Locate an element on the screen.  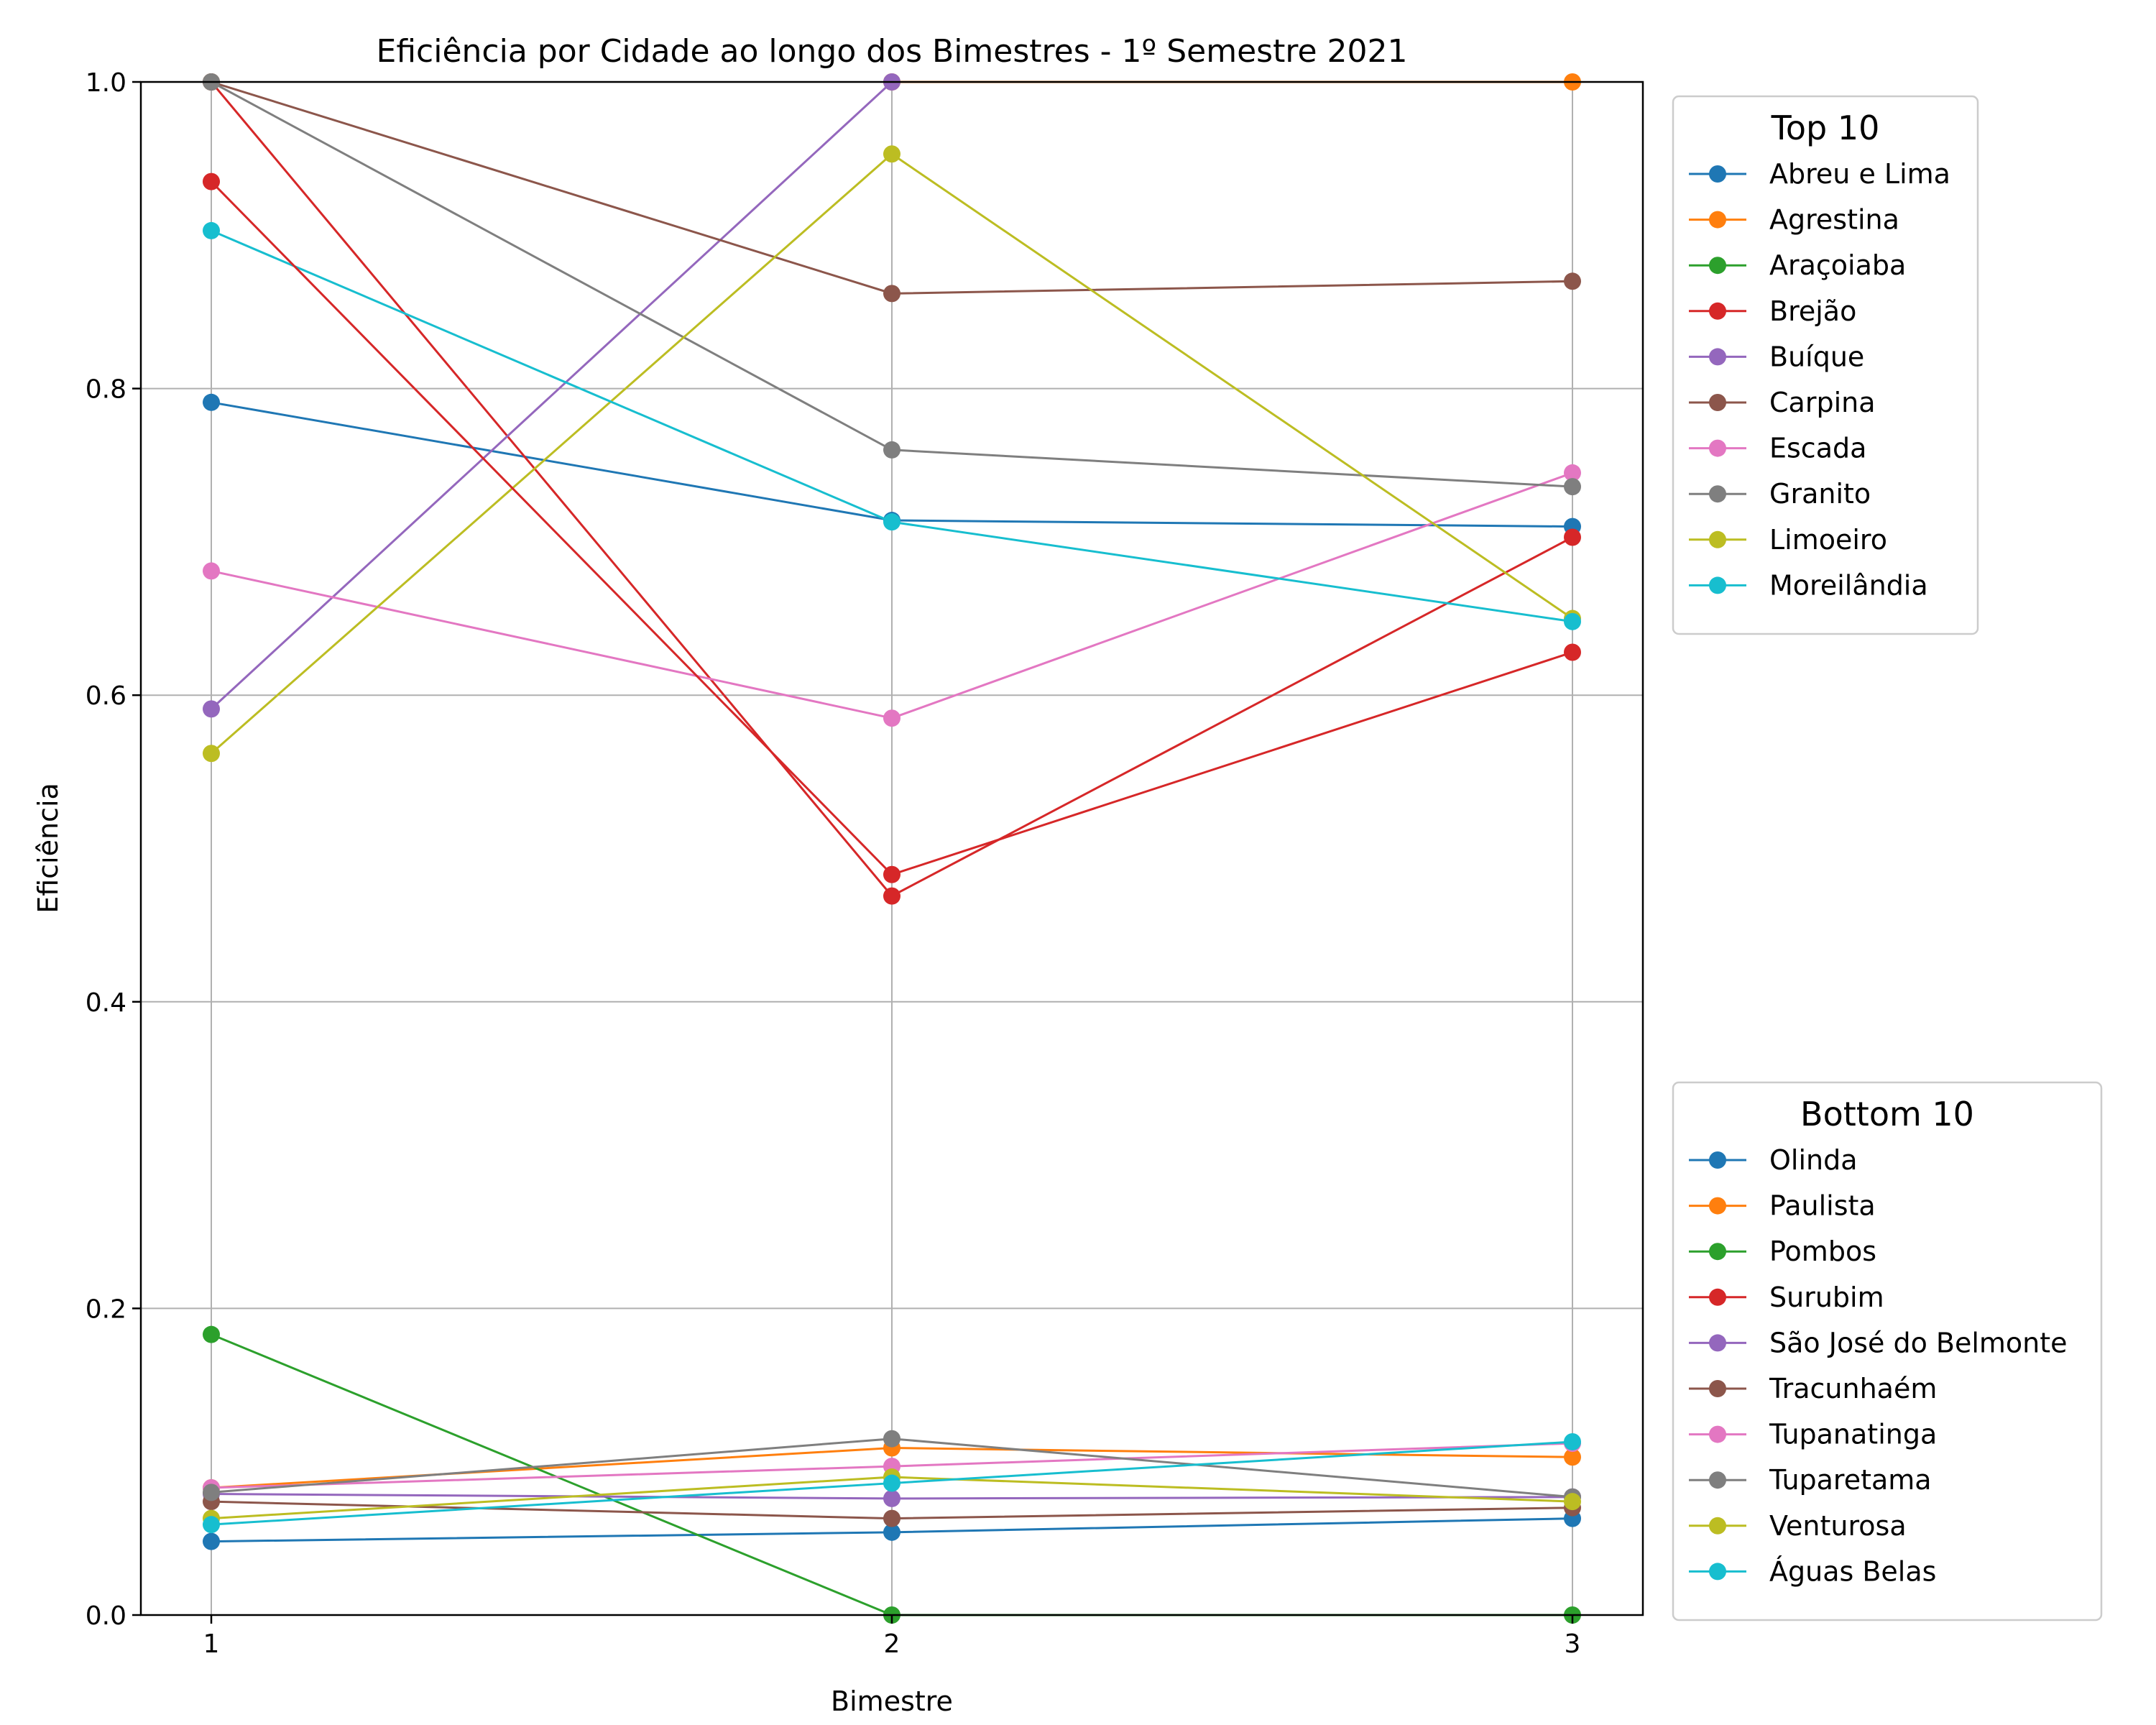
series-line is located at coordinates (551, 395).